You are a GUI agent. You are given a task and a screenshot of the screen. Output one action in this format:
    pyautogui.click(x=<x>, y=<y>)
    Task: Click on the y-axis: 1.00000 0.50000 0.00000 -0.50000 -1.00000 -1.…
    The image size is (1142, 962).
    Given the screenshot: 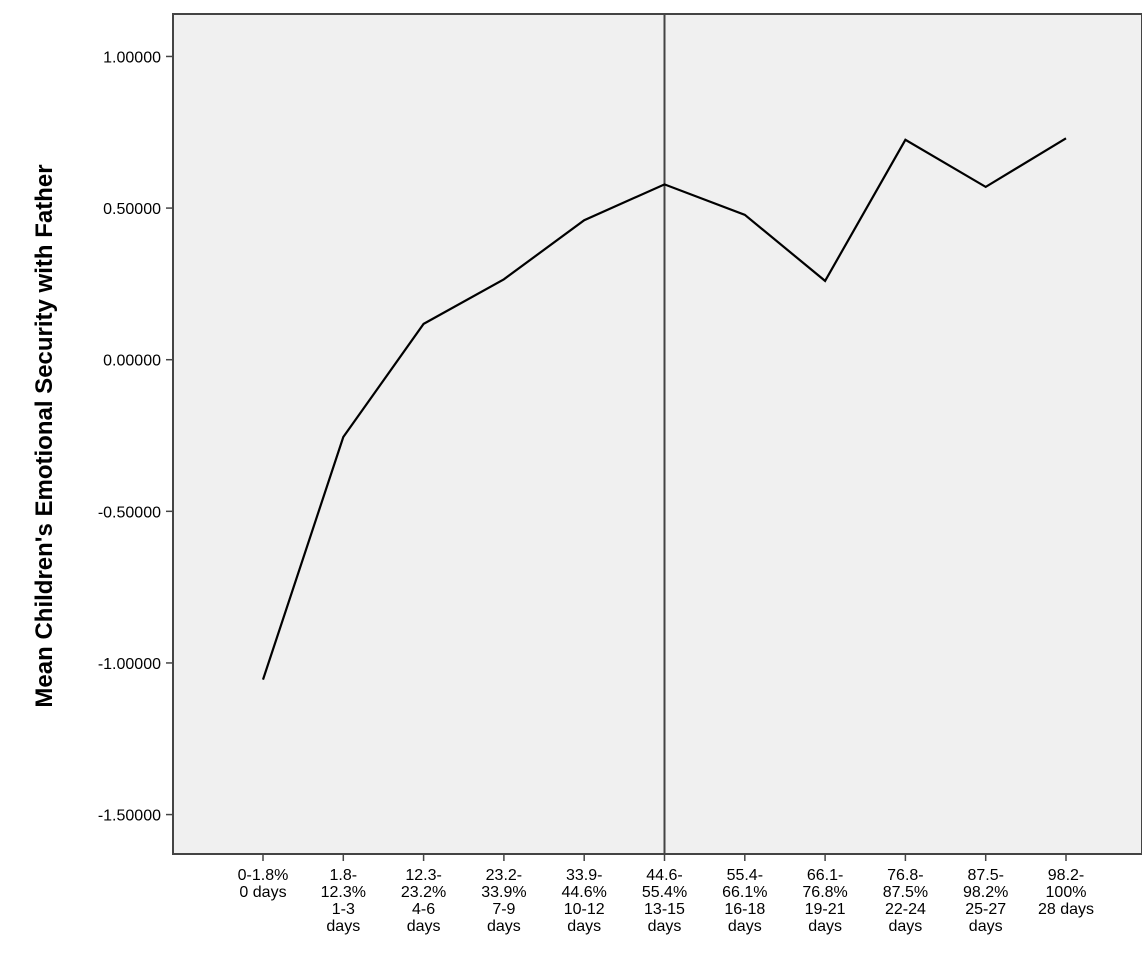 What is the action you would take?
    pyautogui.click(x=135, y=437)
    